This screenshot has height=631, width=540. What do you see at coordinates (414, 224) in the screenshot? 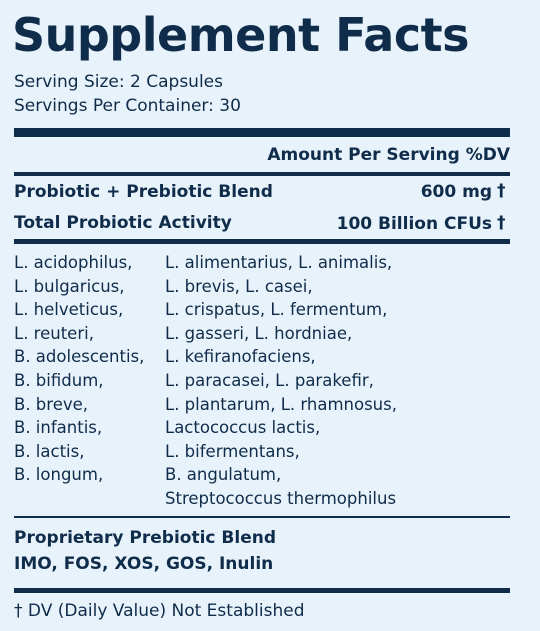
I see `row-amount: 100 Billion CFUs` at bounding box center [414, 224].